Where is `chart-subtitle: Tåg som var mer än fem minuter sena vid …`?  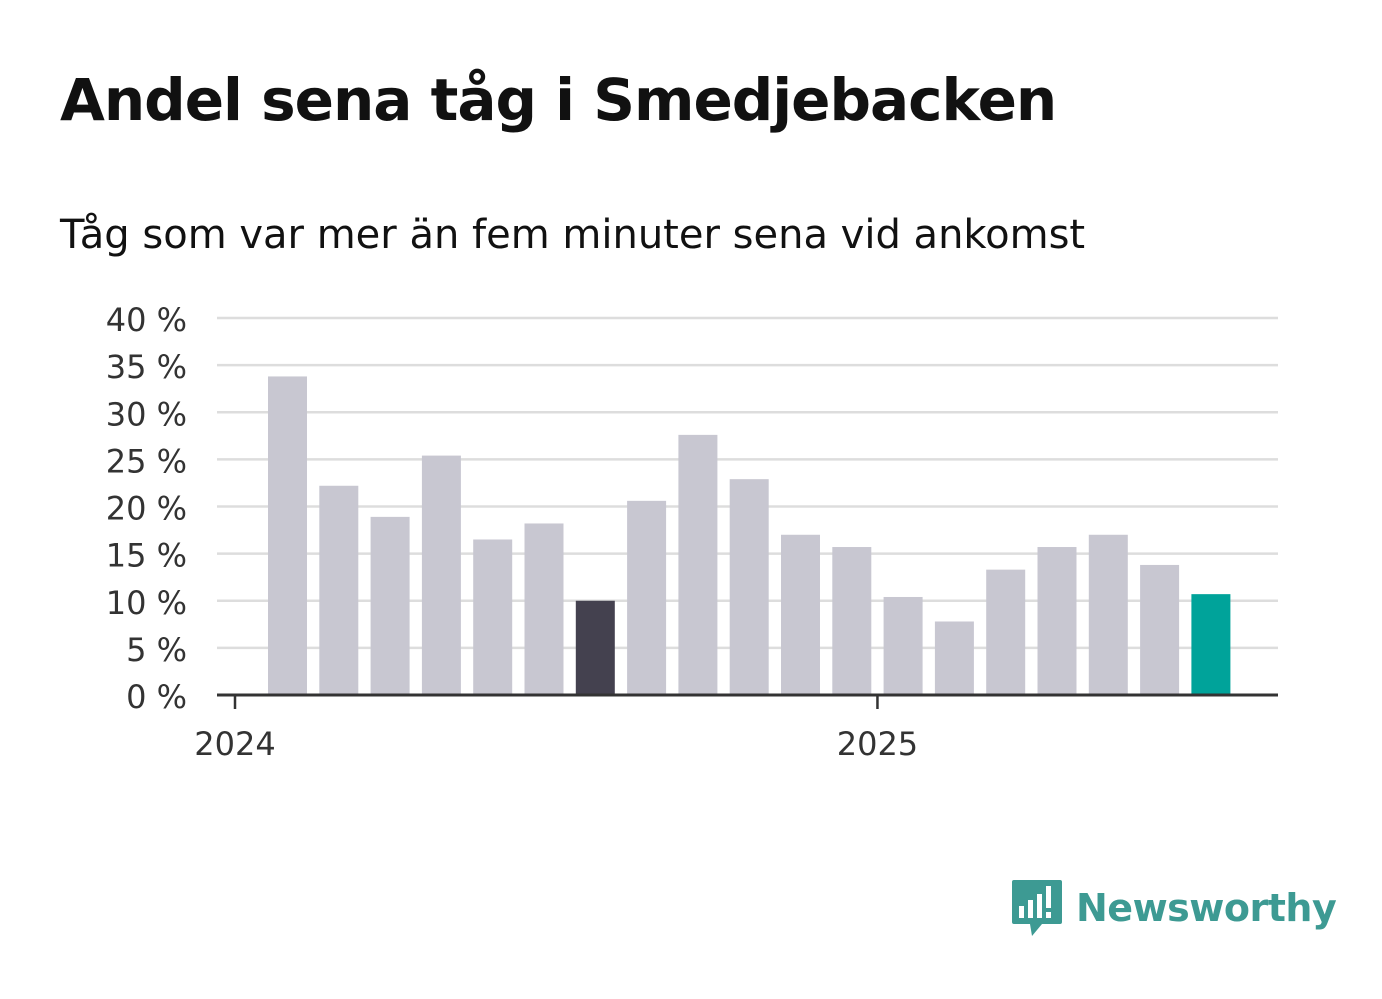 chart-subtitle: Tåg som var mer än fem minuter sena vid … is located at coordinates (573, 235).